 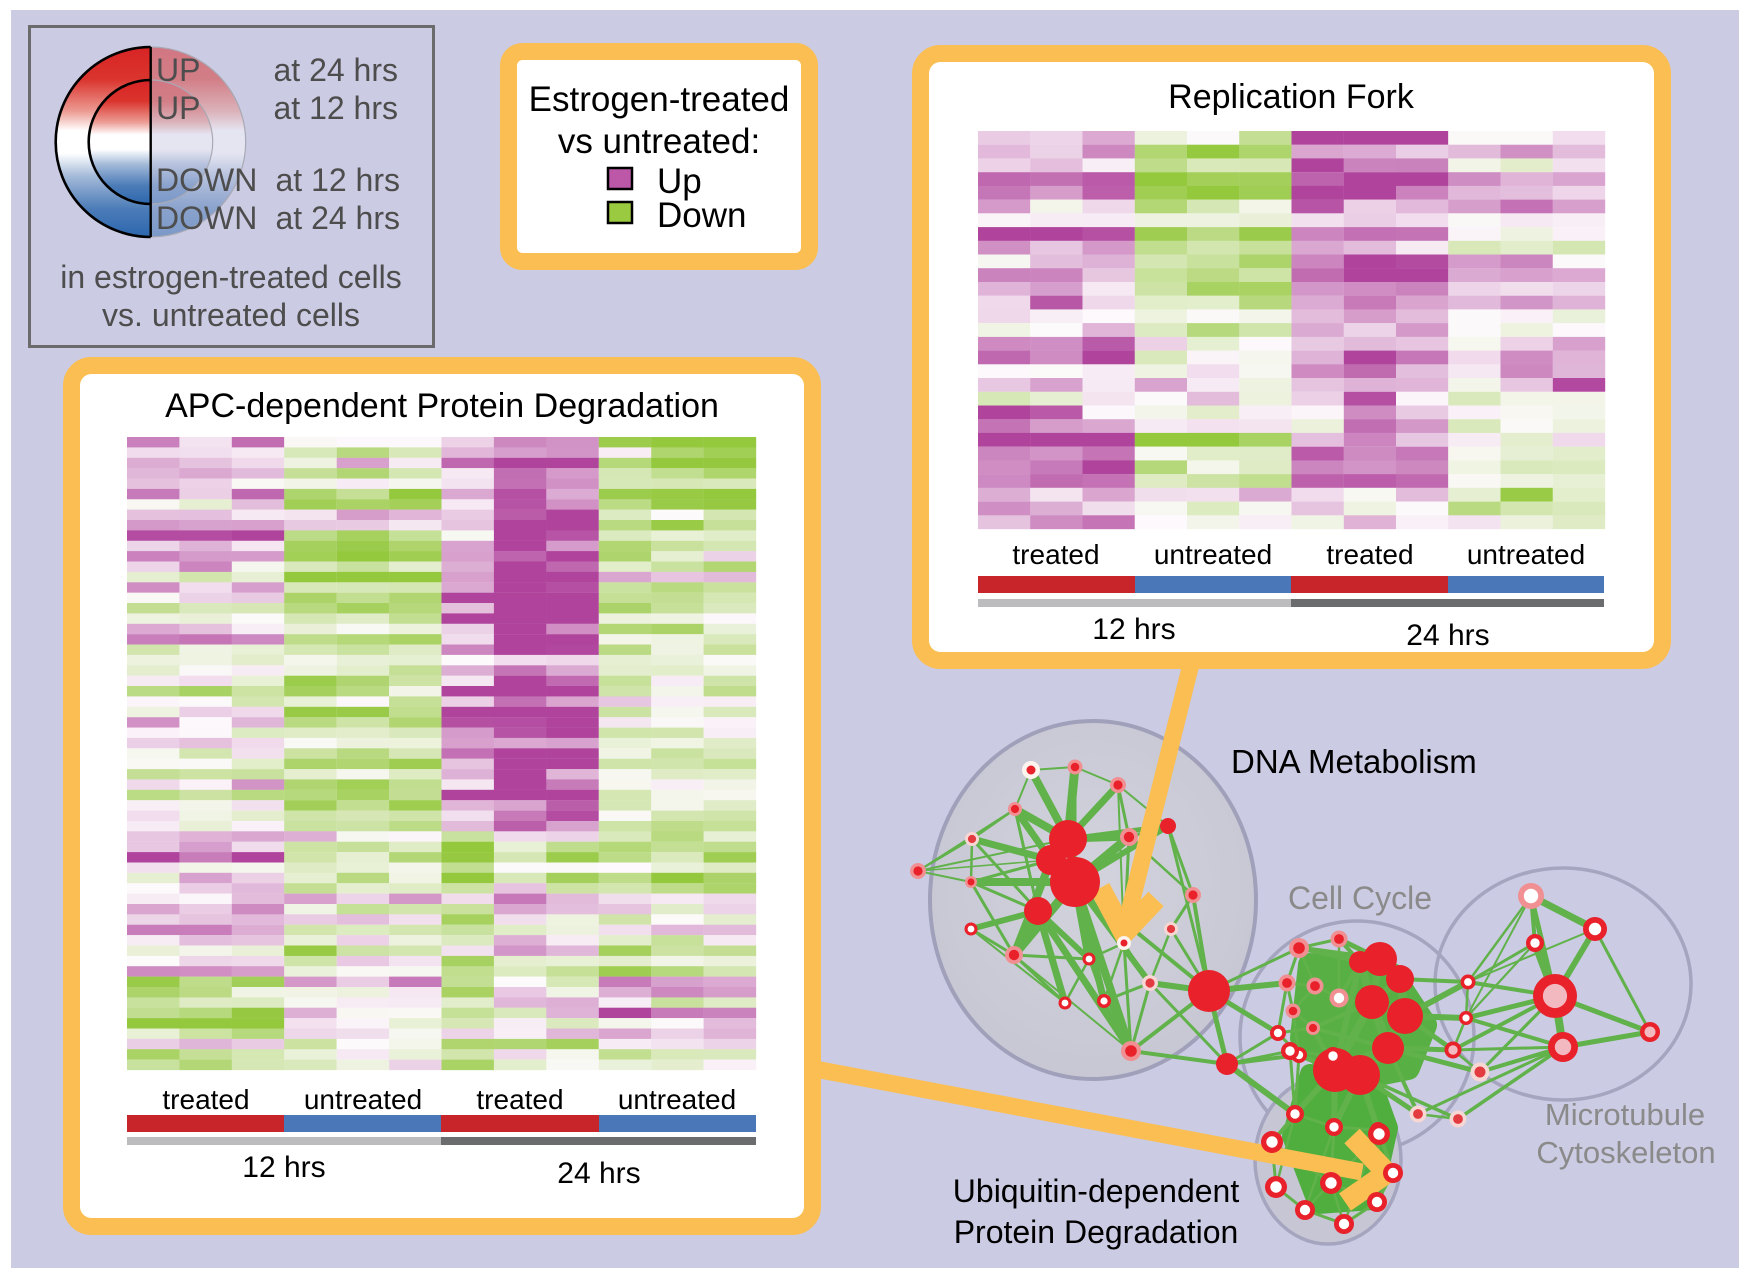 I want to click on svg-text: Up, so click(x=679, y=181).